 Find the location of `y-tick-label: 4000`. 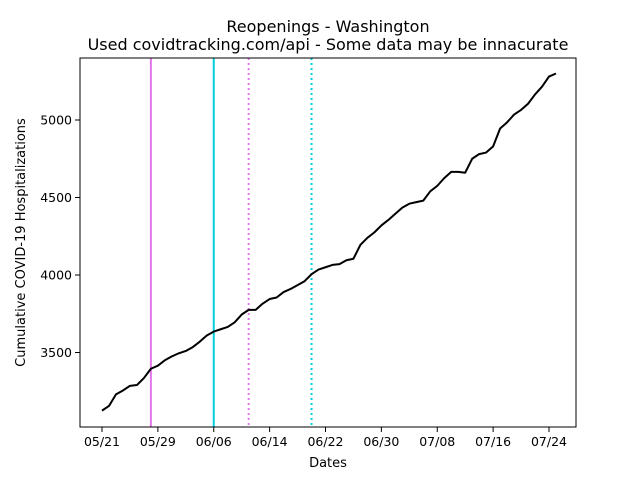

y-tick-label: 4000 is located at coordinates (56, 275).